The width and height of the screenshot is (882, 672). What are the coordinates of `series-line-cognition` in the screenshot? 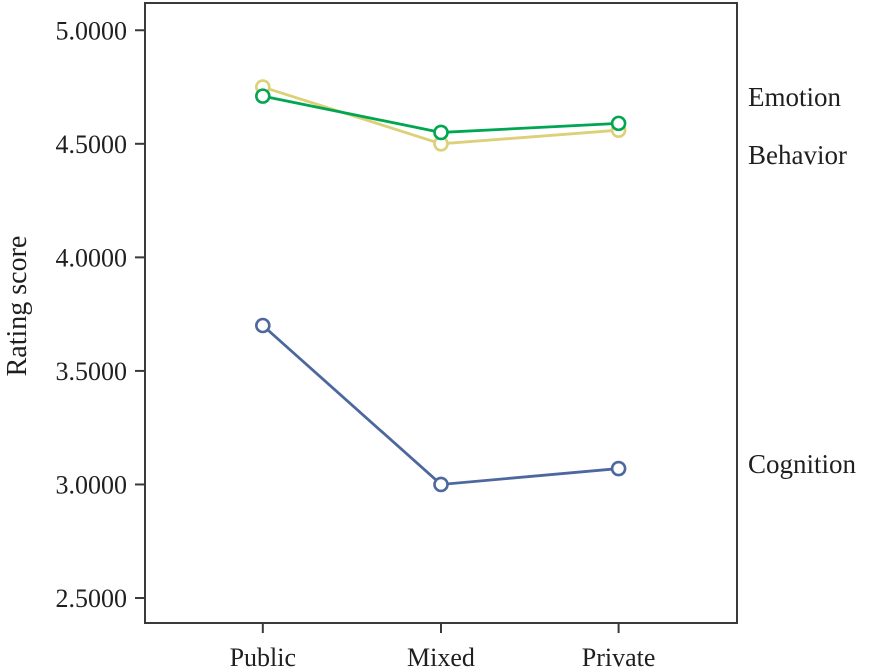 It's located at (440, 405).